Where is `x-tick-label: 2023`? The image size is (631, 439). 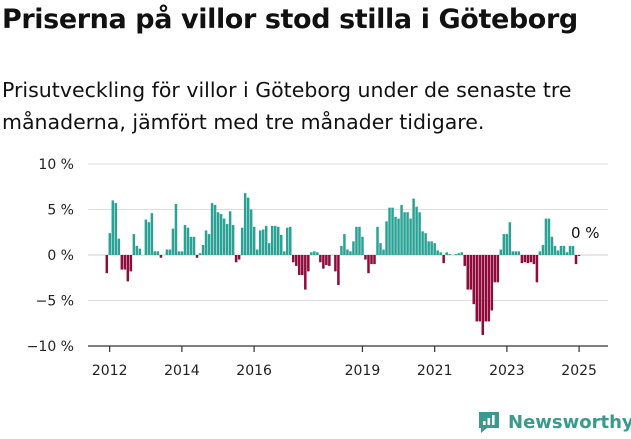 x-tick-label: 2023 is located at coordinates (507, 371).